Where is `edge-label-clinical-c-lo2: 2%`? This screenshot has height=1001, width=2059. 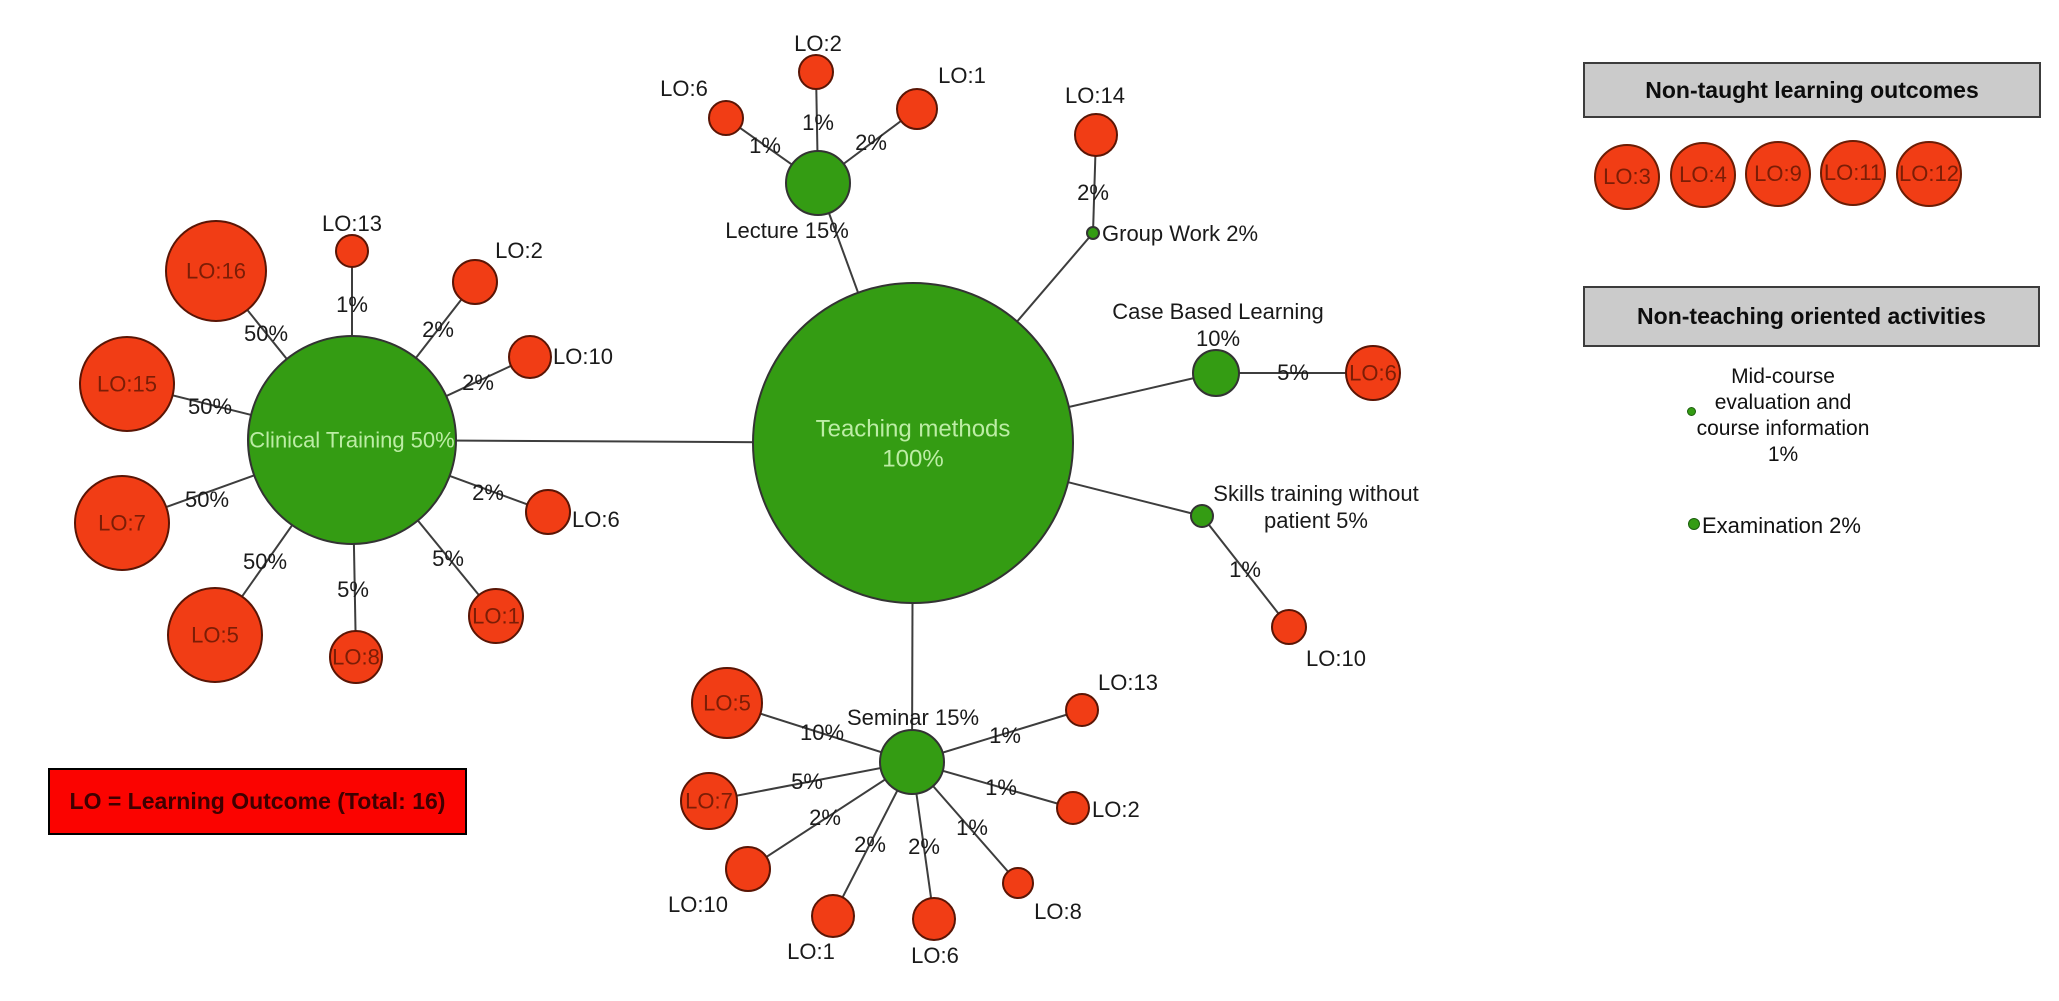 edge-label-clinical-c-lo2: 2% is located at coordinates (438, 329).